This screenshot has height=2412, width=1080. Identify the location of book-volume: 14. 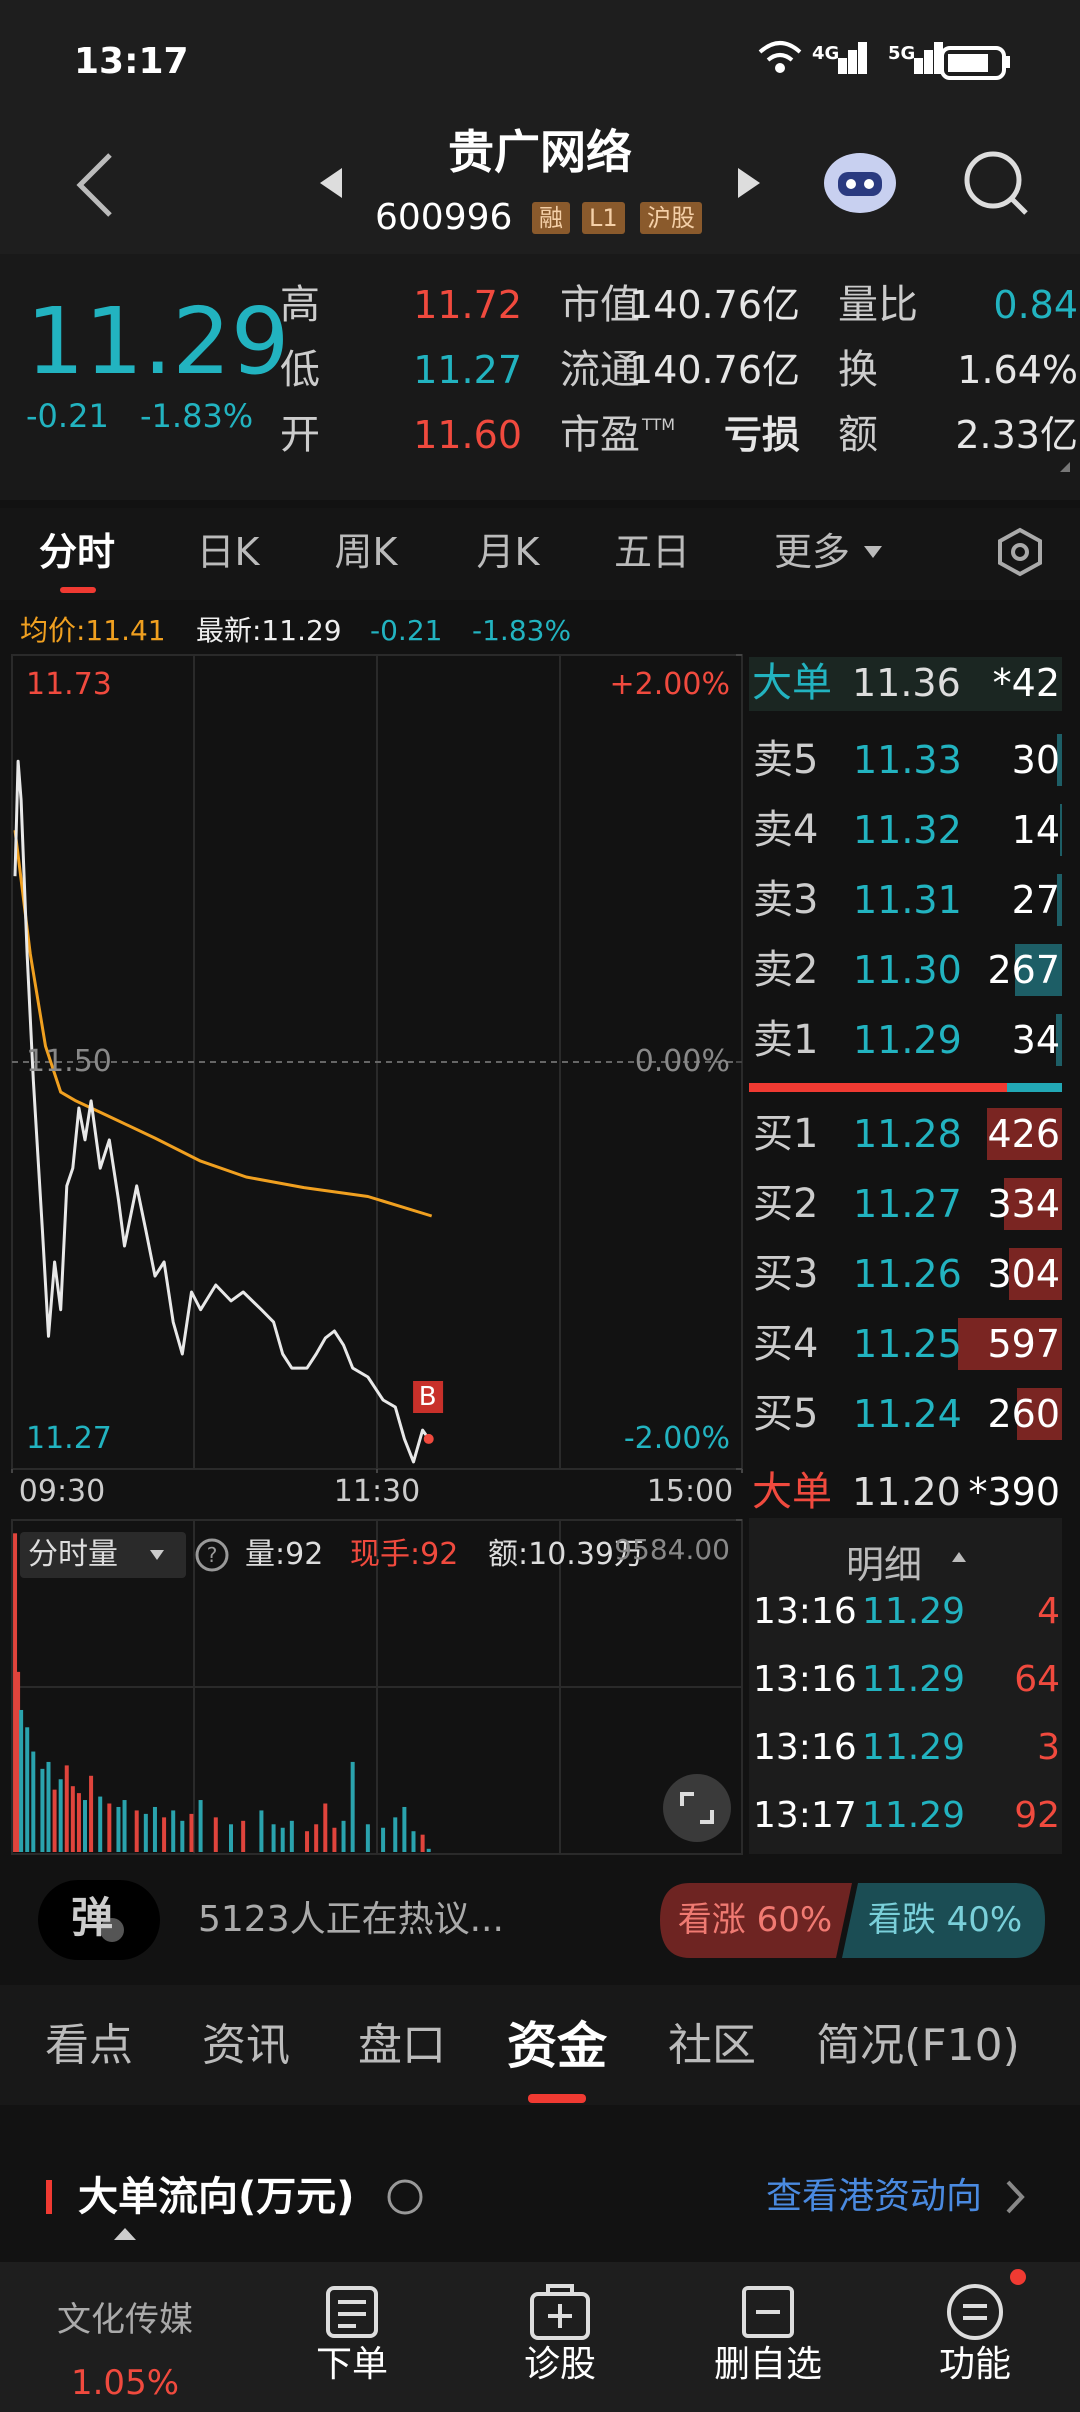
(1035, 830).